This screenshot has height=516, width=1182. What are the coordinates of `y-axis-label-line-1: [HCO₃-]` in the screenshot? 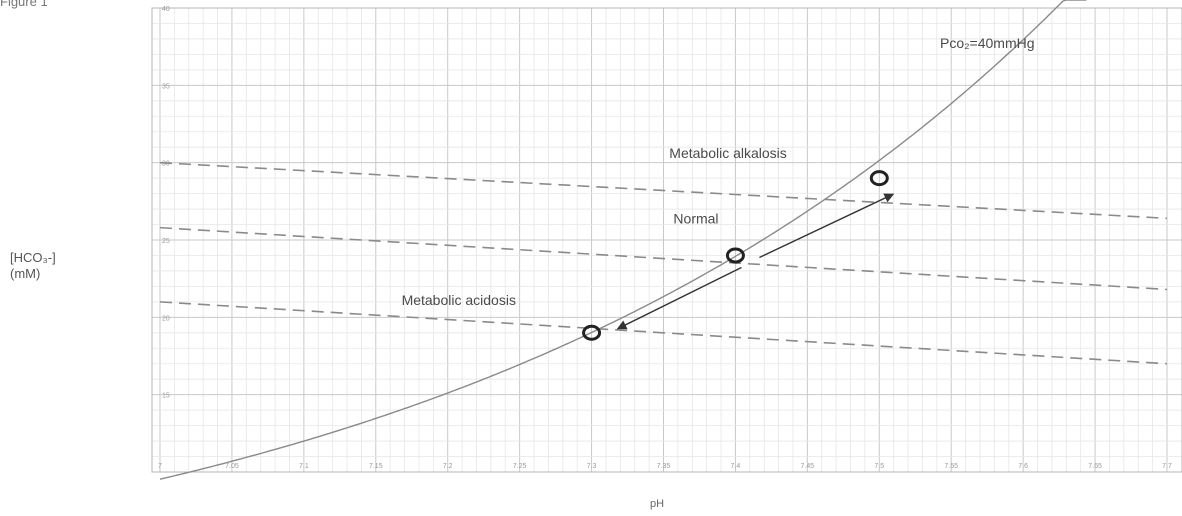 It's located at (33, 257).